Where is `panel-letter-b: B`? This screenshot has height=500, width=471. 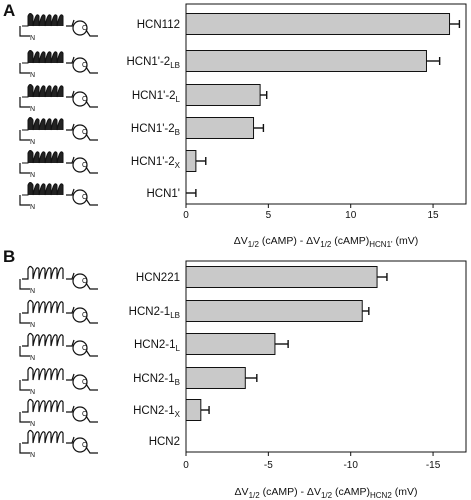 panel-letter-b: B is located at coordinates (9, 256).